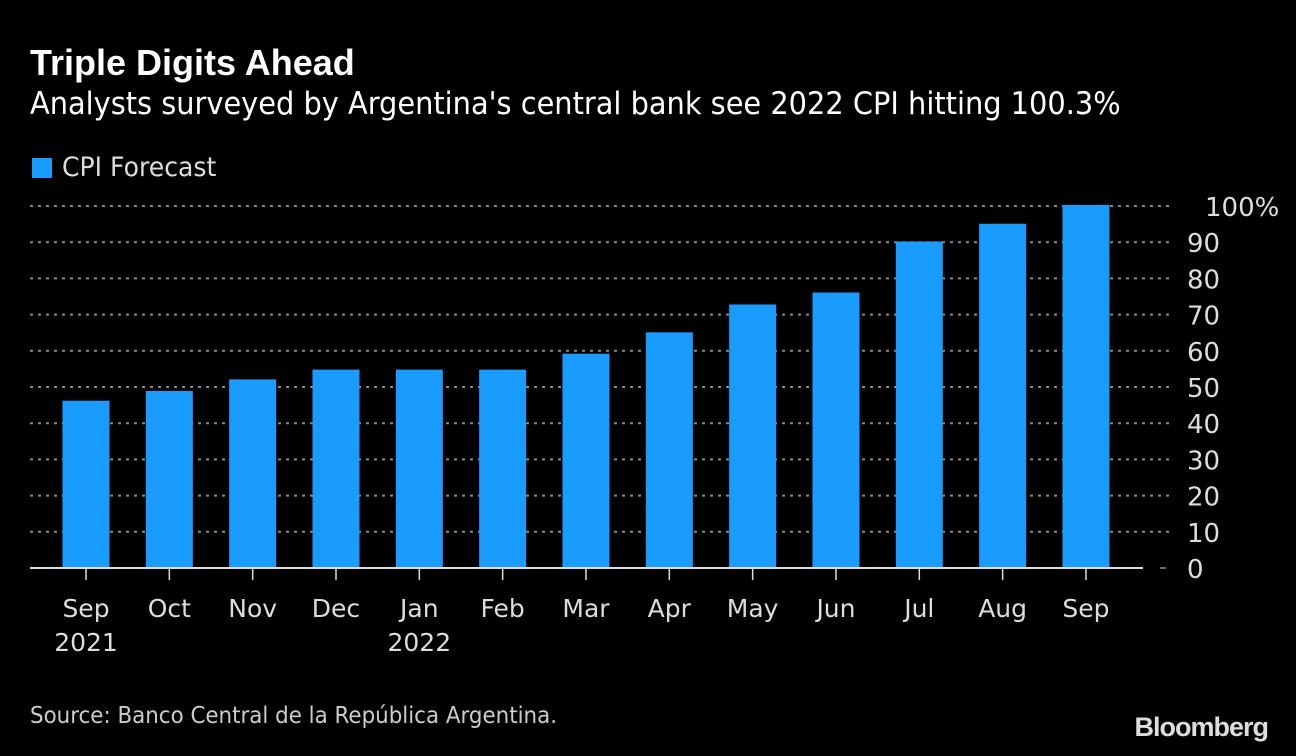  Describe the element at coordinates (1203, 425) in the screenshot. I see `y-tick-label: 40` at that location.